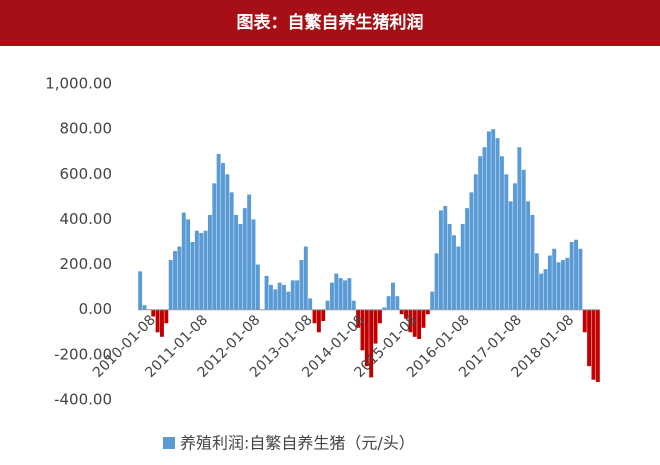  What do you see at coordinates (86, 264) in the screenshot?
I see `y-tick-label: 200.00` at bounding box center [86, 264].